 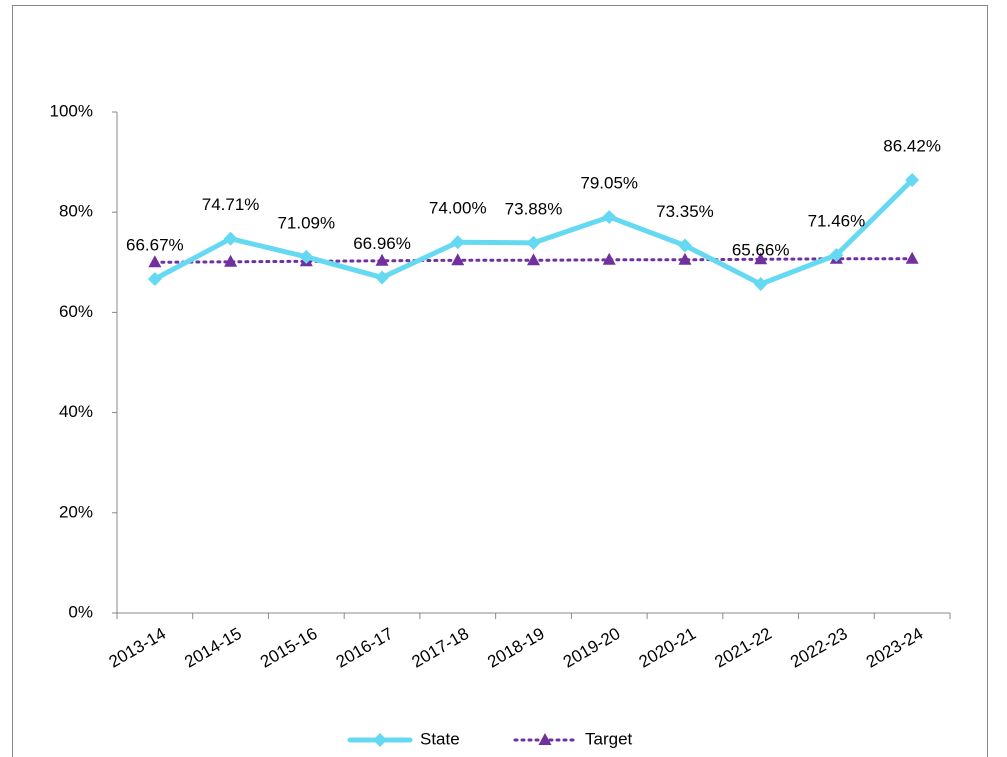 I want to click on data-label: 66.96%, so click(x=382, y=243).